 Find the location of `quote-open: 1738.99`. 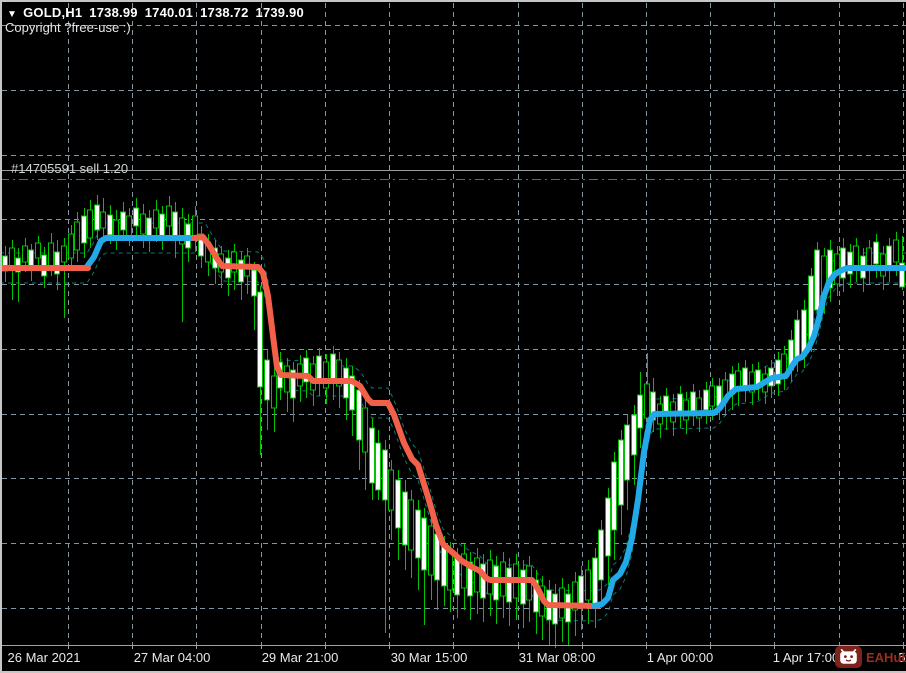

quote-open: 1738.99 is located at coordinates (113, 12).